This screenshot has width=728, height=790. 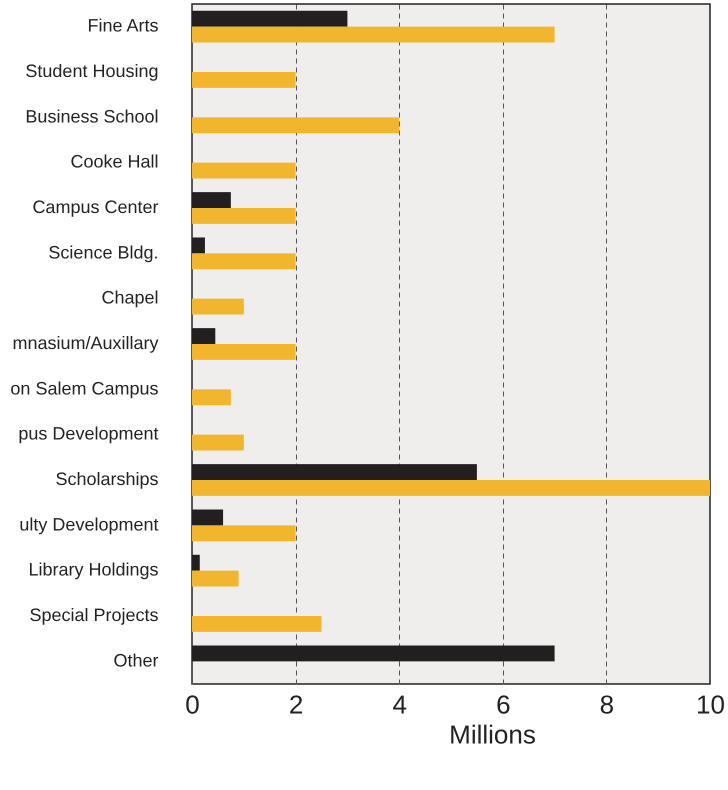 What do you see at coordinates (192, 705) in the screenshot?
I see `x-tick-label: 0` at bounding box center [192, 705].